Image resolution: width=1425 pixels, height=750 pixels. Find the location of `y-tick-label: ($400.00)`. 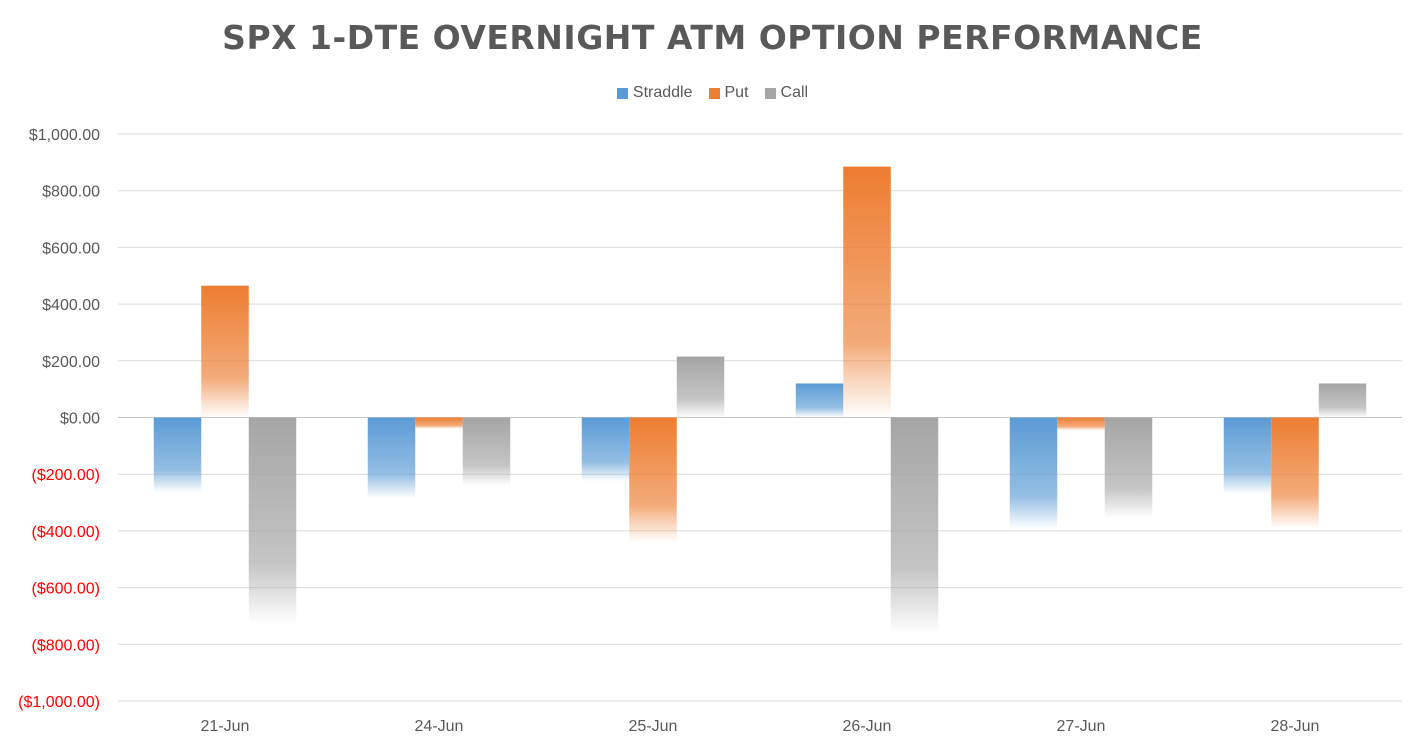

y-tick-label: ($400.00) is located at coordinates (66, 532).